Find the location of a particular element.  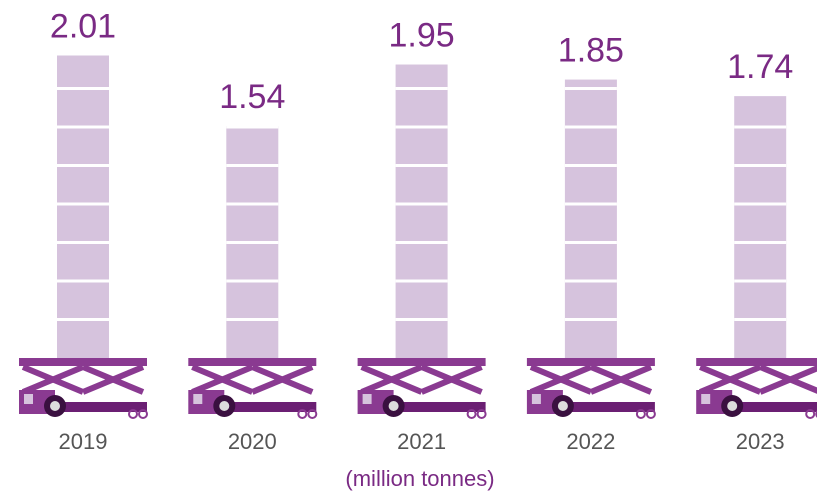

value-label: 1.74 is located at coordinates (760, 67).